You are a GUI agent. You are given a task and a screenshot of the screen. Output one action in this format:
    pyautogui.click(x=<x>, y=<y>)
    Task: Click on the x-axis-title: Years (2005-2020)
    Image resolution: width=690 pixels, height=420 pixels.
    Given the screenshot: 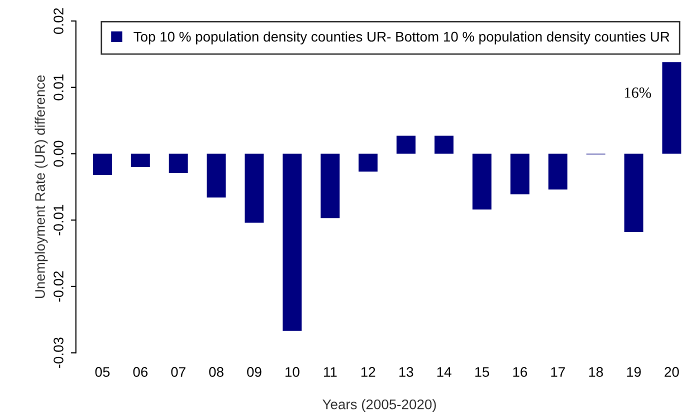 What is the action you would take?
    pyautogui.click(x=379, y=405)
    